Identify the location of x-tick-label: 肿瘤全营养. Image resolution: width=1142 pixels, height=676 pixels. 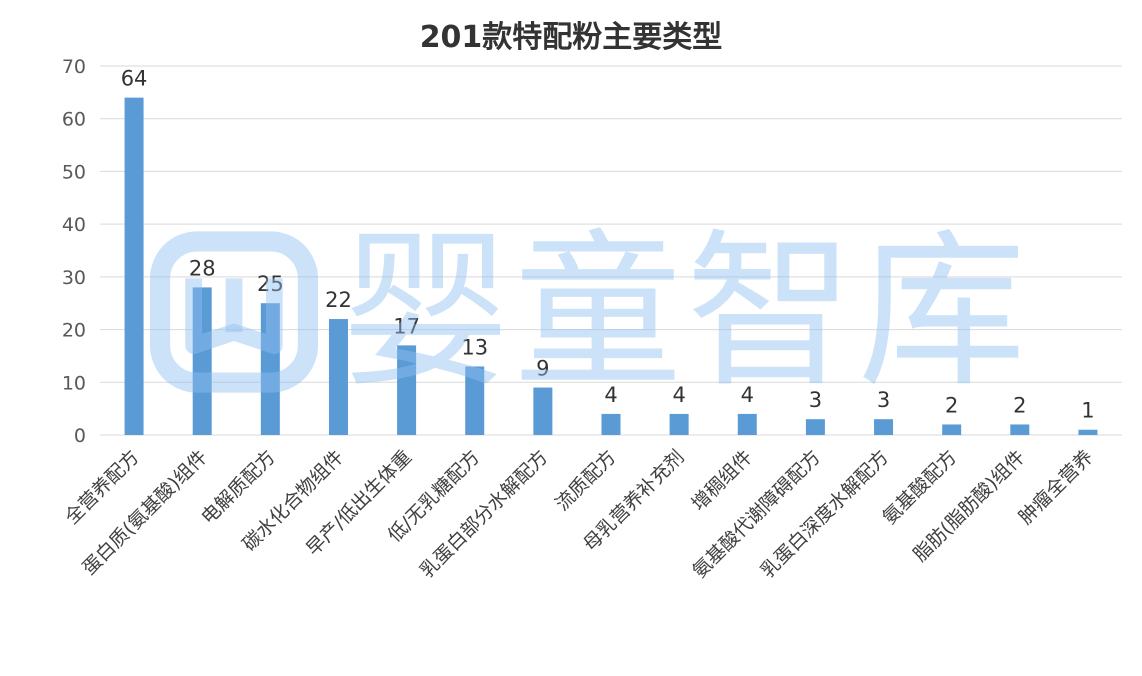
(1056, 487).